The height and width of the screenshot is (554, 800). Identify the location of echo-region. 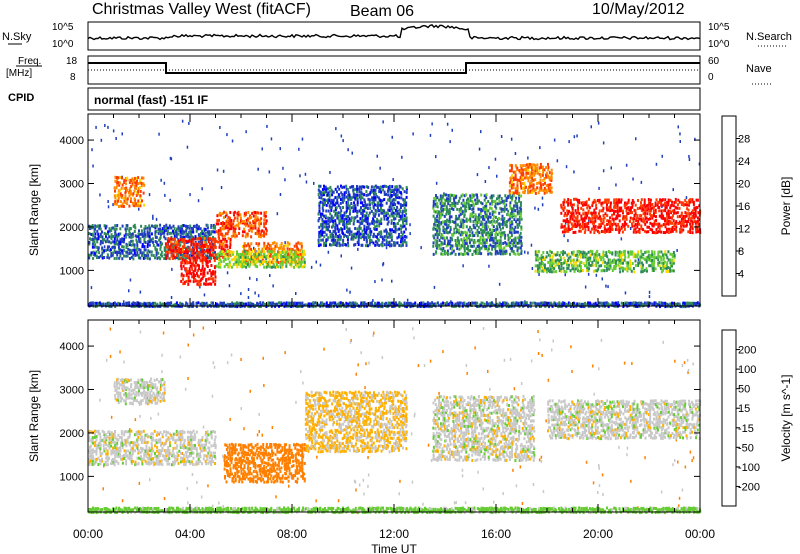
(198, 272).